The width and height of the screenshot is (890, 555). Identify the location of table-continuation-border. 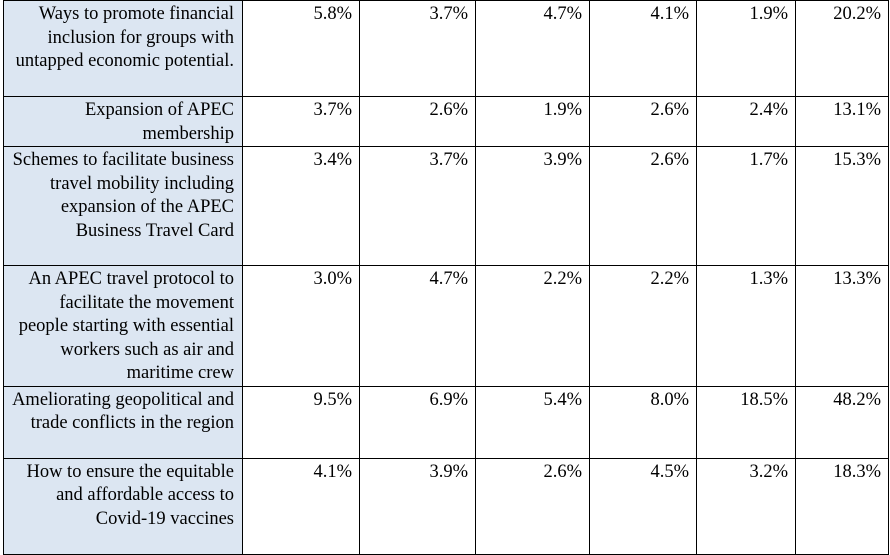
(445, 549).